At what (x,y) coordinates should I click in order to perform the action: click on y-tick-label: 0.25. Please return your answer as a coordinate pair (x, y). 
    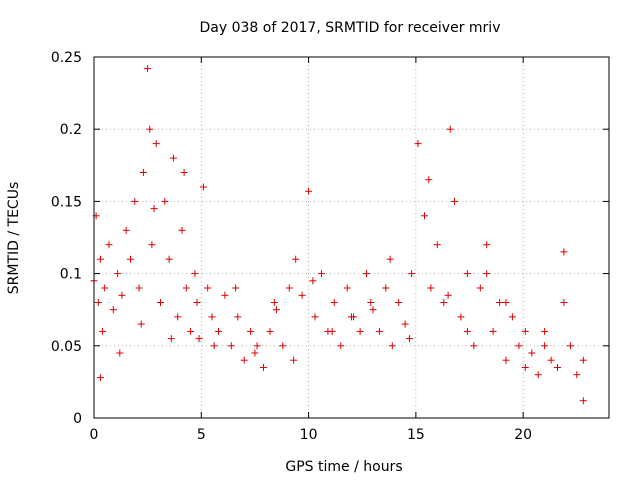
    Looking at the image, I should click on (66, 58).